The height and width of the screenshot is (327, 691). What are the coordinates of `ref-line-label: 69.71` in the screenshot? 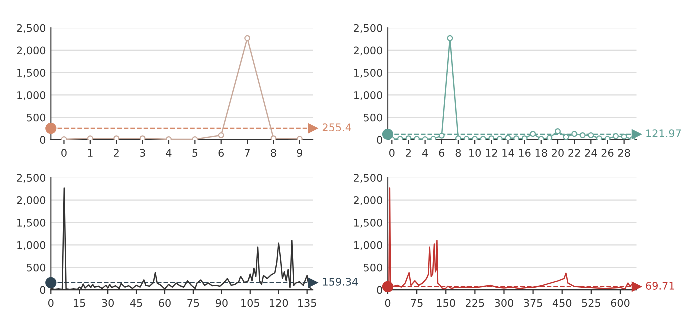 It's located at (660, 286).